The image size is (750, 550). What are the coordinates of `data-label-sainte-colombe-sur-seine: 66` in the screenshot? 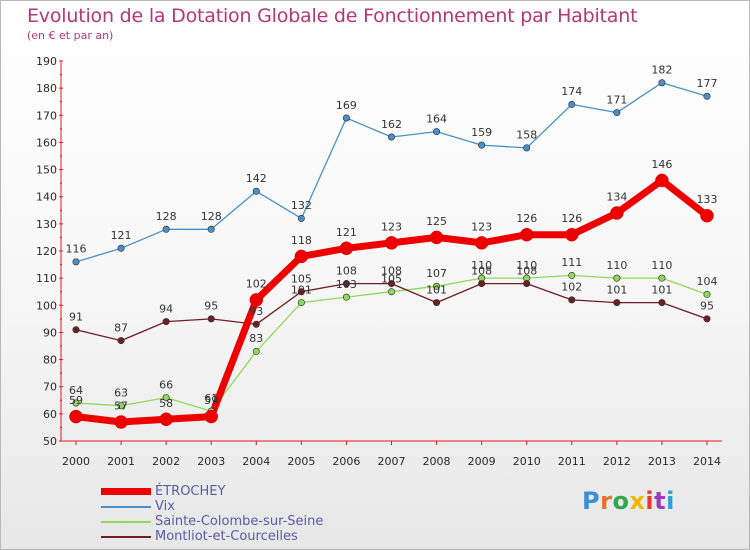 It's located at (166, 384).